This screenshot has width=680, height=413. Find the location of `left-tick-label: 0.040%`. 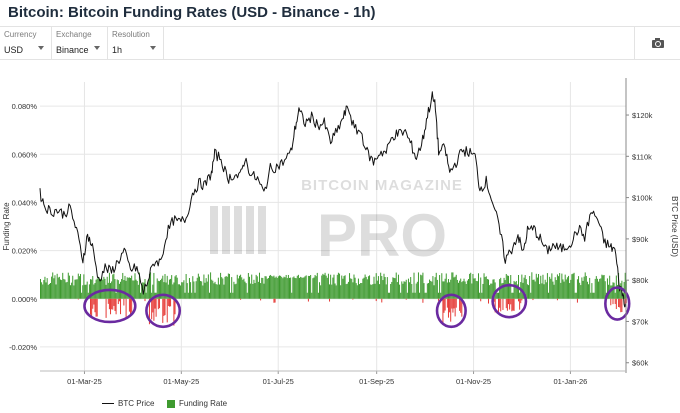

left-tick-label: 0.040% is located at coordinates (25, 202).